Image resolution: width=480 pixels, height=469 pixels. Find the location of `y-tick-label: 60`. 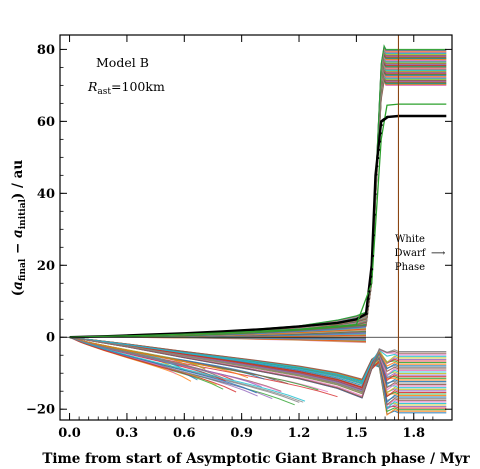

y-tick-label: 60 is located at coordinates (46, 122).